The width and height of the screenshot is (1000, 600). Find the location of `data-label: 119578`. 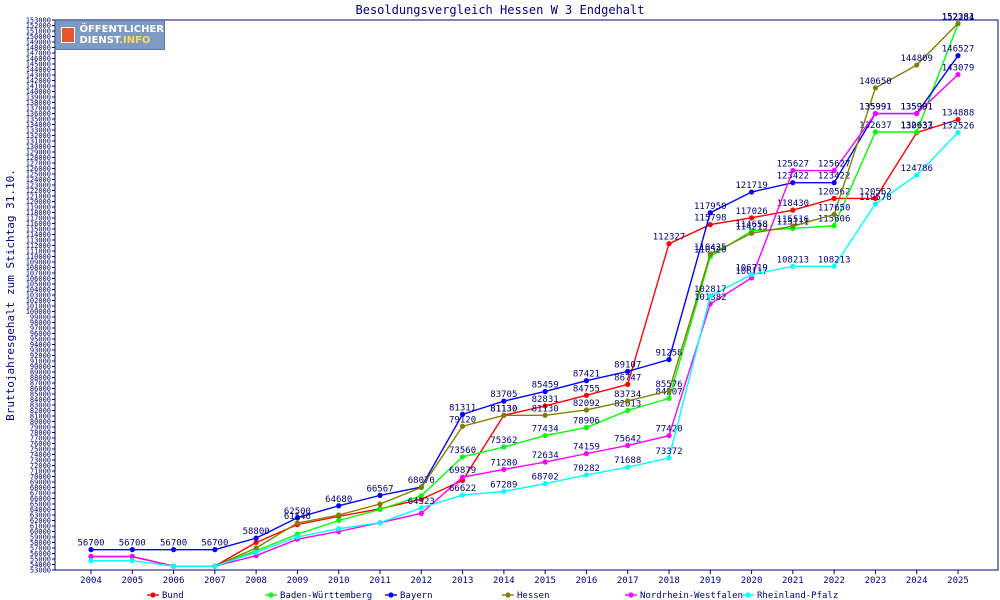

data-label: 119578 is located at coordinates (875, 198).